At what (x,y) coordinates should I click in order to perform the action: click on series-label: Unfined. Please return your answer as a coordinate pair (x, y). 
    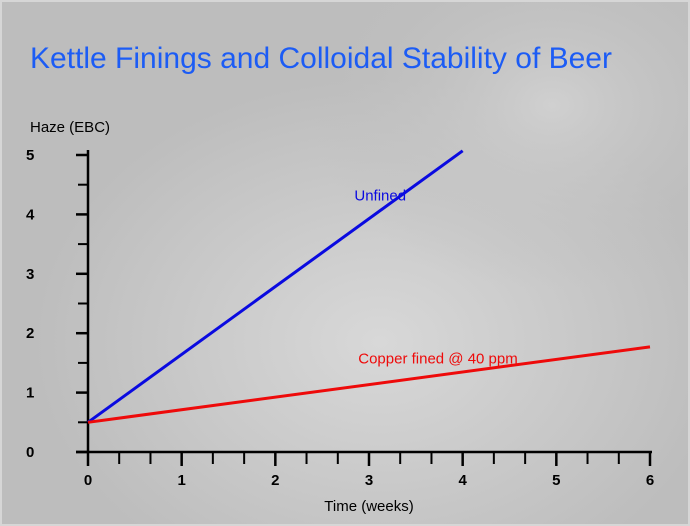
    Looking at the image, I should click on (380, 196).